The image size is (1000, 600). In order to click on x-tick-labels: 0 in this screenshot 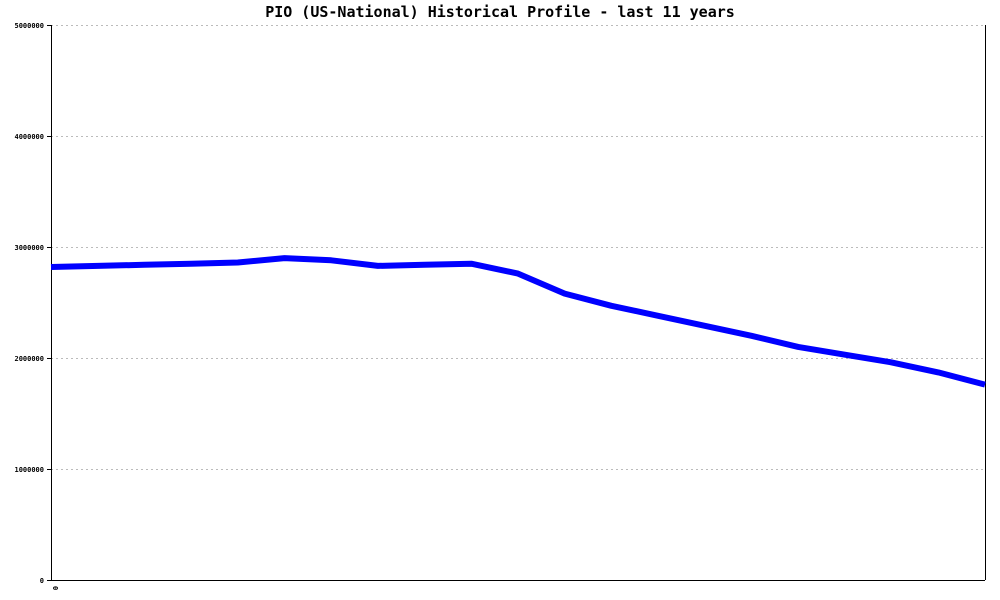, I will do `click(55, 588)`.